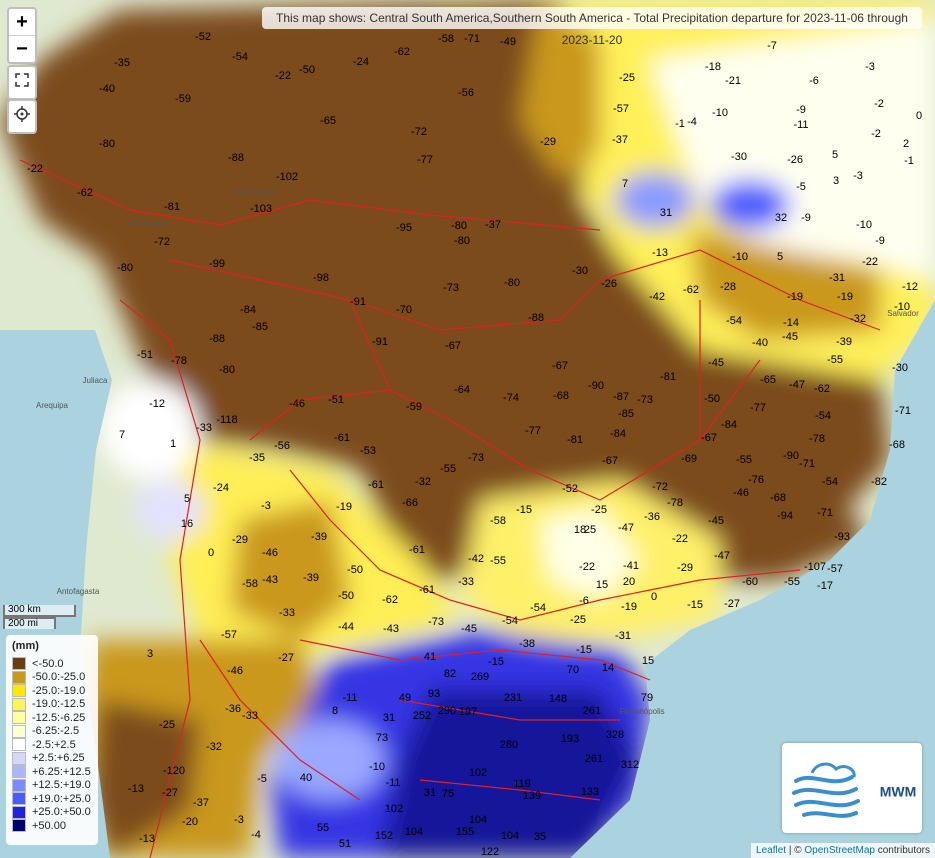 The height and width of the screenshot is (858, 935). I want to click on precip-value: 55, so click(323, 828).